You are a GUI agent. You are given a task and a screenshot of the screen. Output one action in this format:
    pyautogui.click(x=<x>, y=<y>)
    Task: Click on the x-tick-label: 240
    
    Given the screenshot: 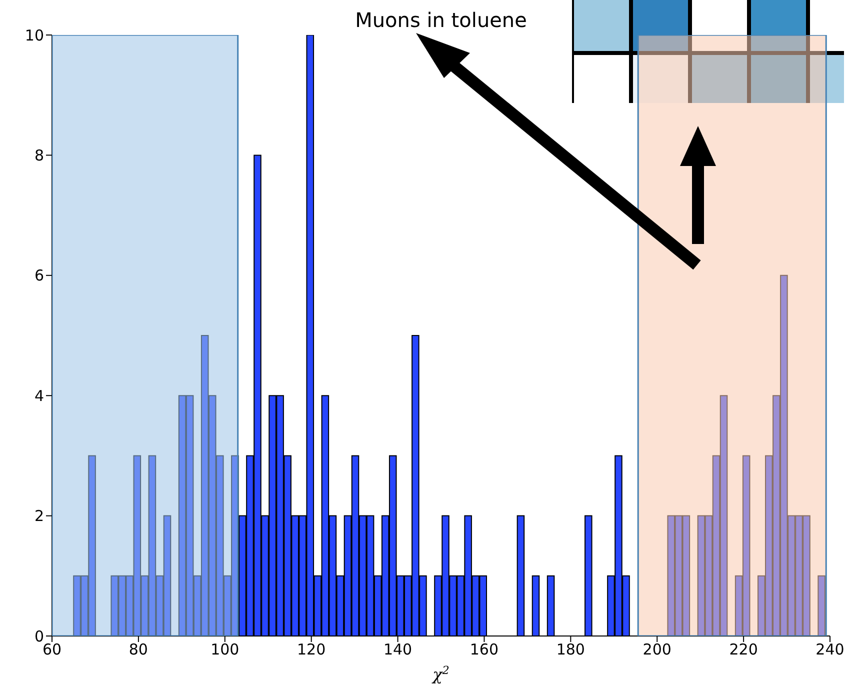 What is the action you would take?
    pyautogui.click(x=830, y=649)
    